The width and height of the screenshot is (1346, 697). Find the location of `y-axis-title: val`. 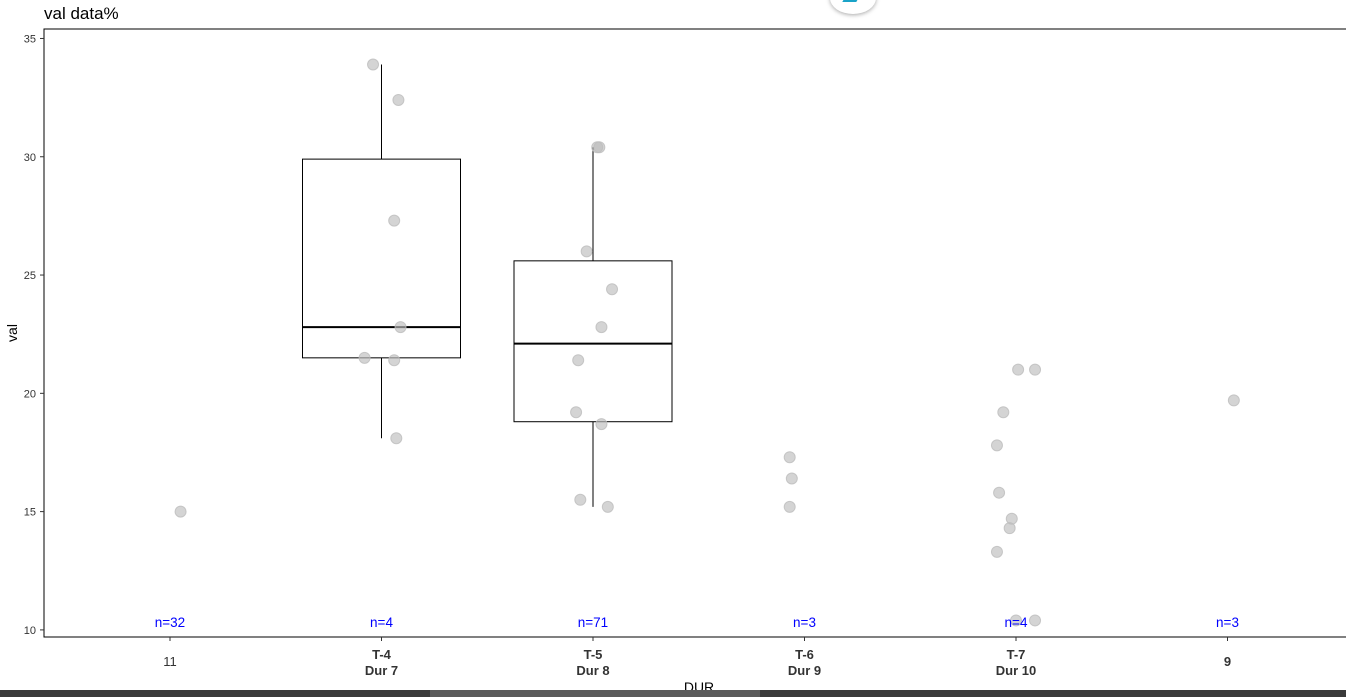

y-axis-title: val is located at coordinates (12, 333).